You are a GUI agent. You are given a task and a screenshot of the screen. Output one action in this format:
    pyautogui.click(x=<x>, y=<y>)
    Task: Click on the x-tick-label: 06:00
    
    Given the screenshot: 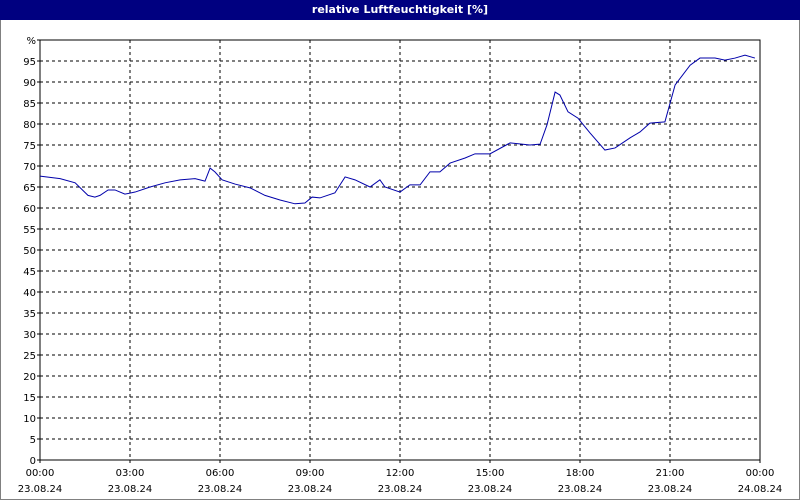 What is the action you would take?
    pyautogui.click(x=220, y=473)
    